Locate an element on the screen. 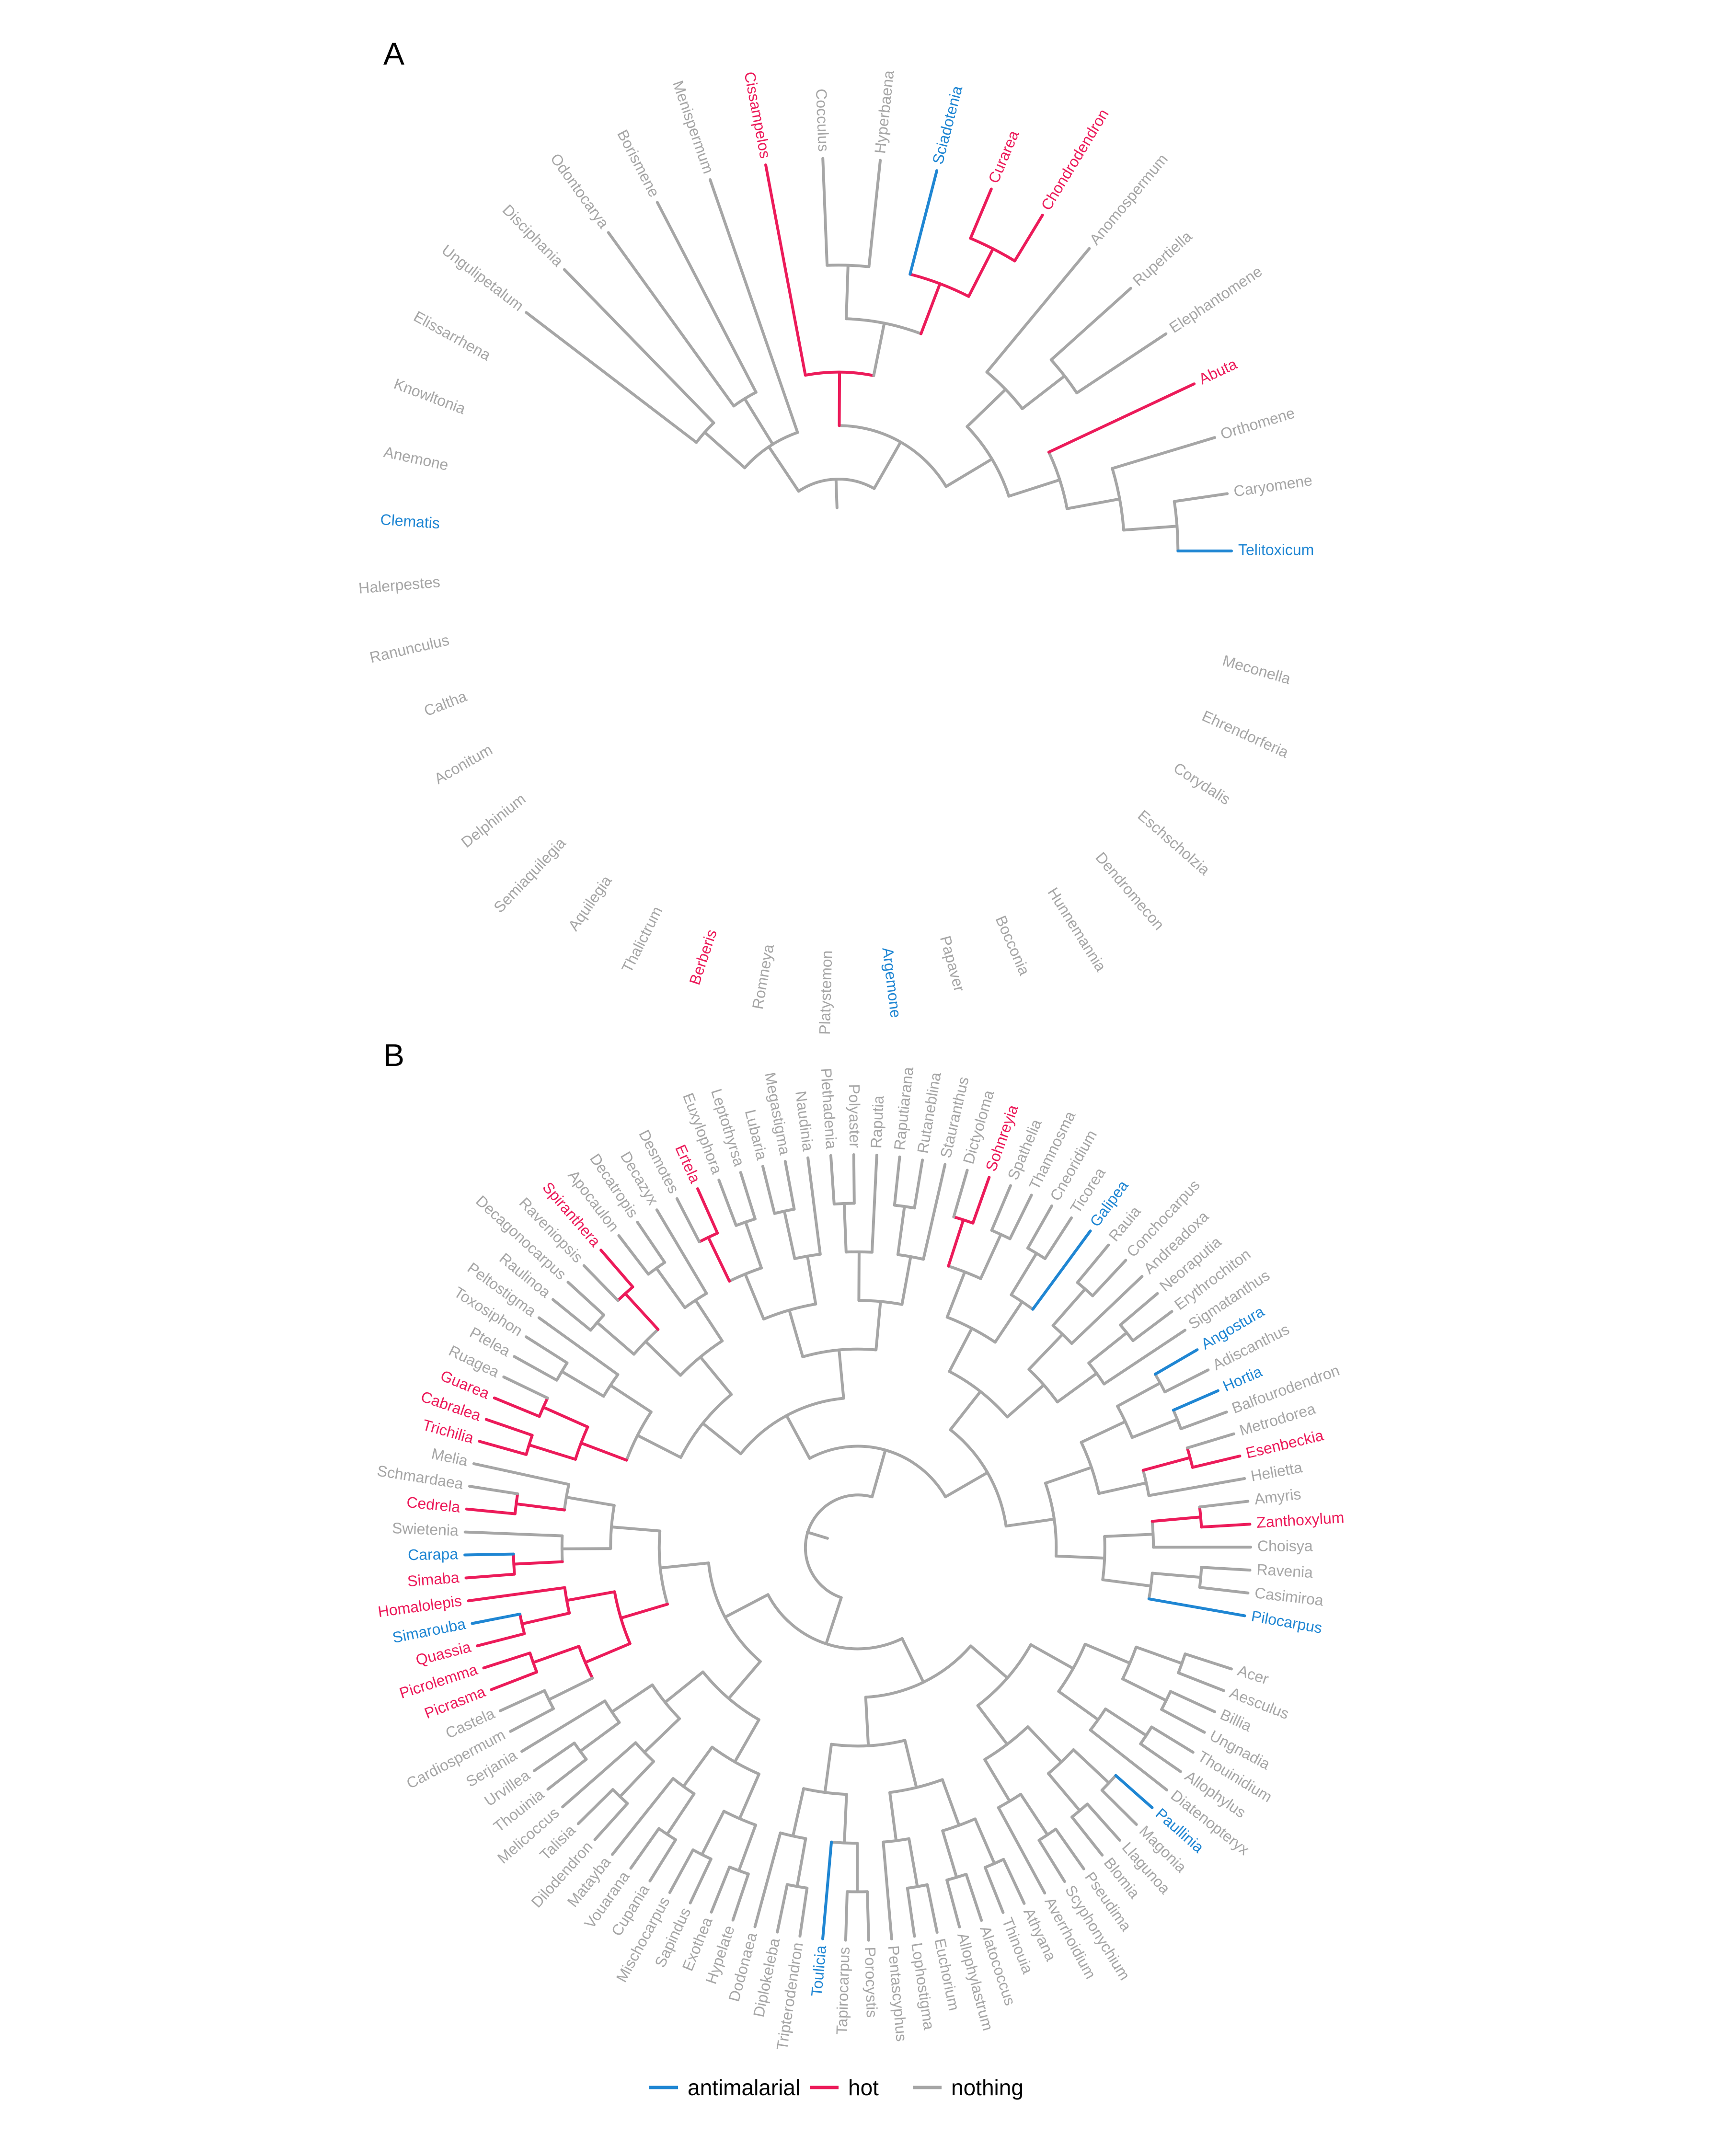 The image size is (1725, 2156). panel-b-leaf-label: Naudinia is located at coordinates (805, 1121).